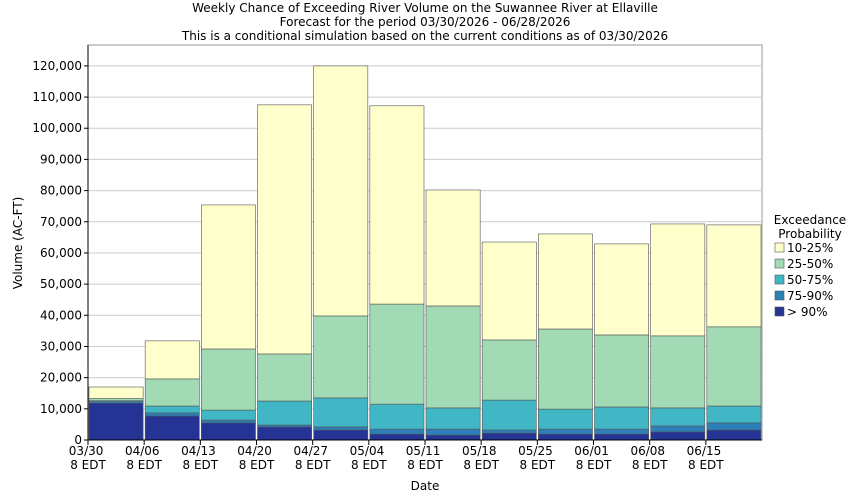 Image resolution: width=850 pixels, height=500 pixels. What do you see at coordinates (312, 458) in the screenshot?
I see `x-tick-label: 04/27 8 EDT` at bounding box center [312, 458].